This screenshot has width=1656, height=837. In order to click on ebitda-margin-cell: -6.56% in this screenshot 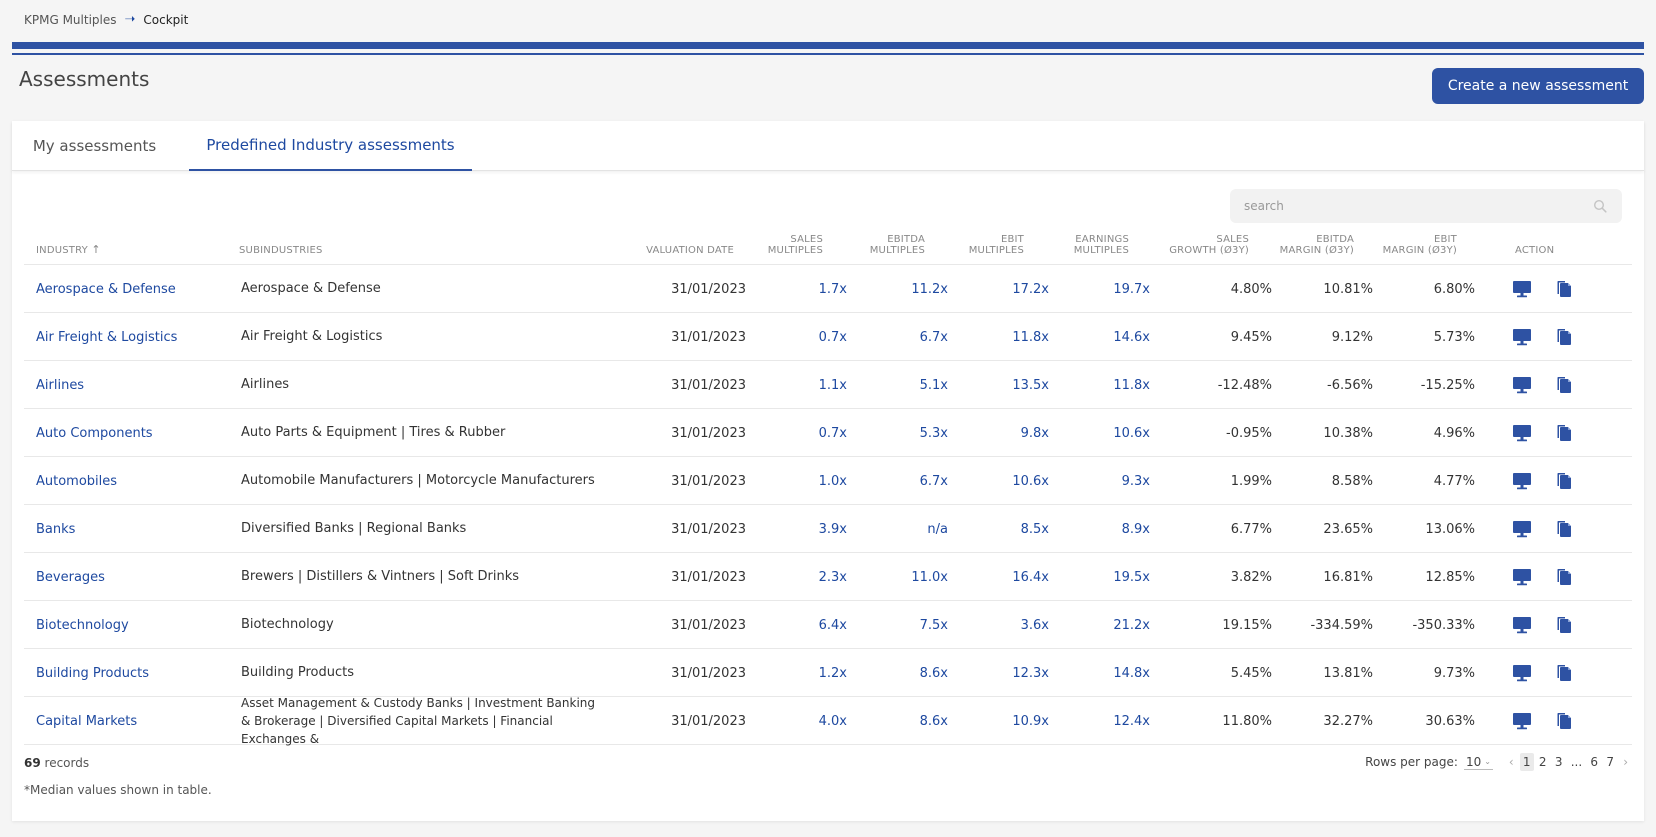, I will do `click(1350, 385)`.